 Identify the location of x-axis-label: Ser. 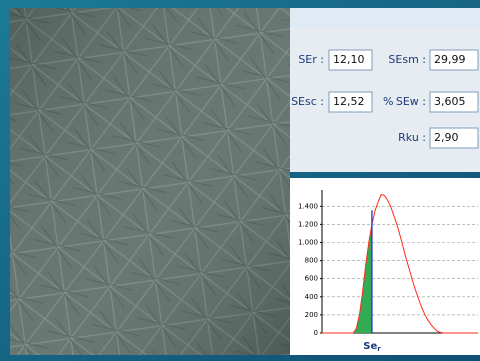
(372, 347).